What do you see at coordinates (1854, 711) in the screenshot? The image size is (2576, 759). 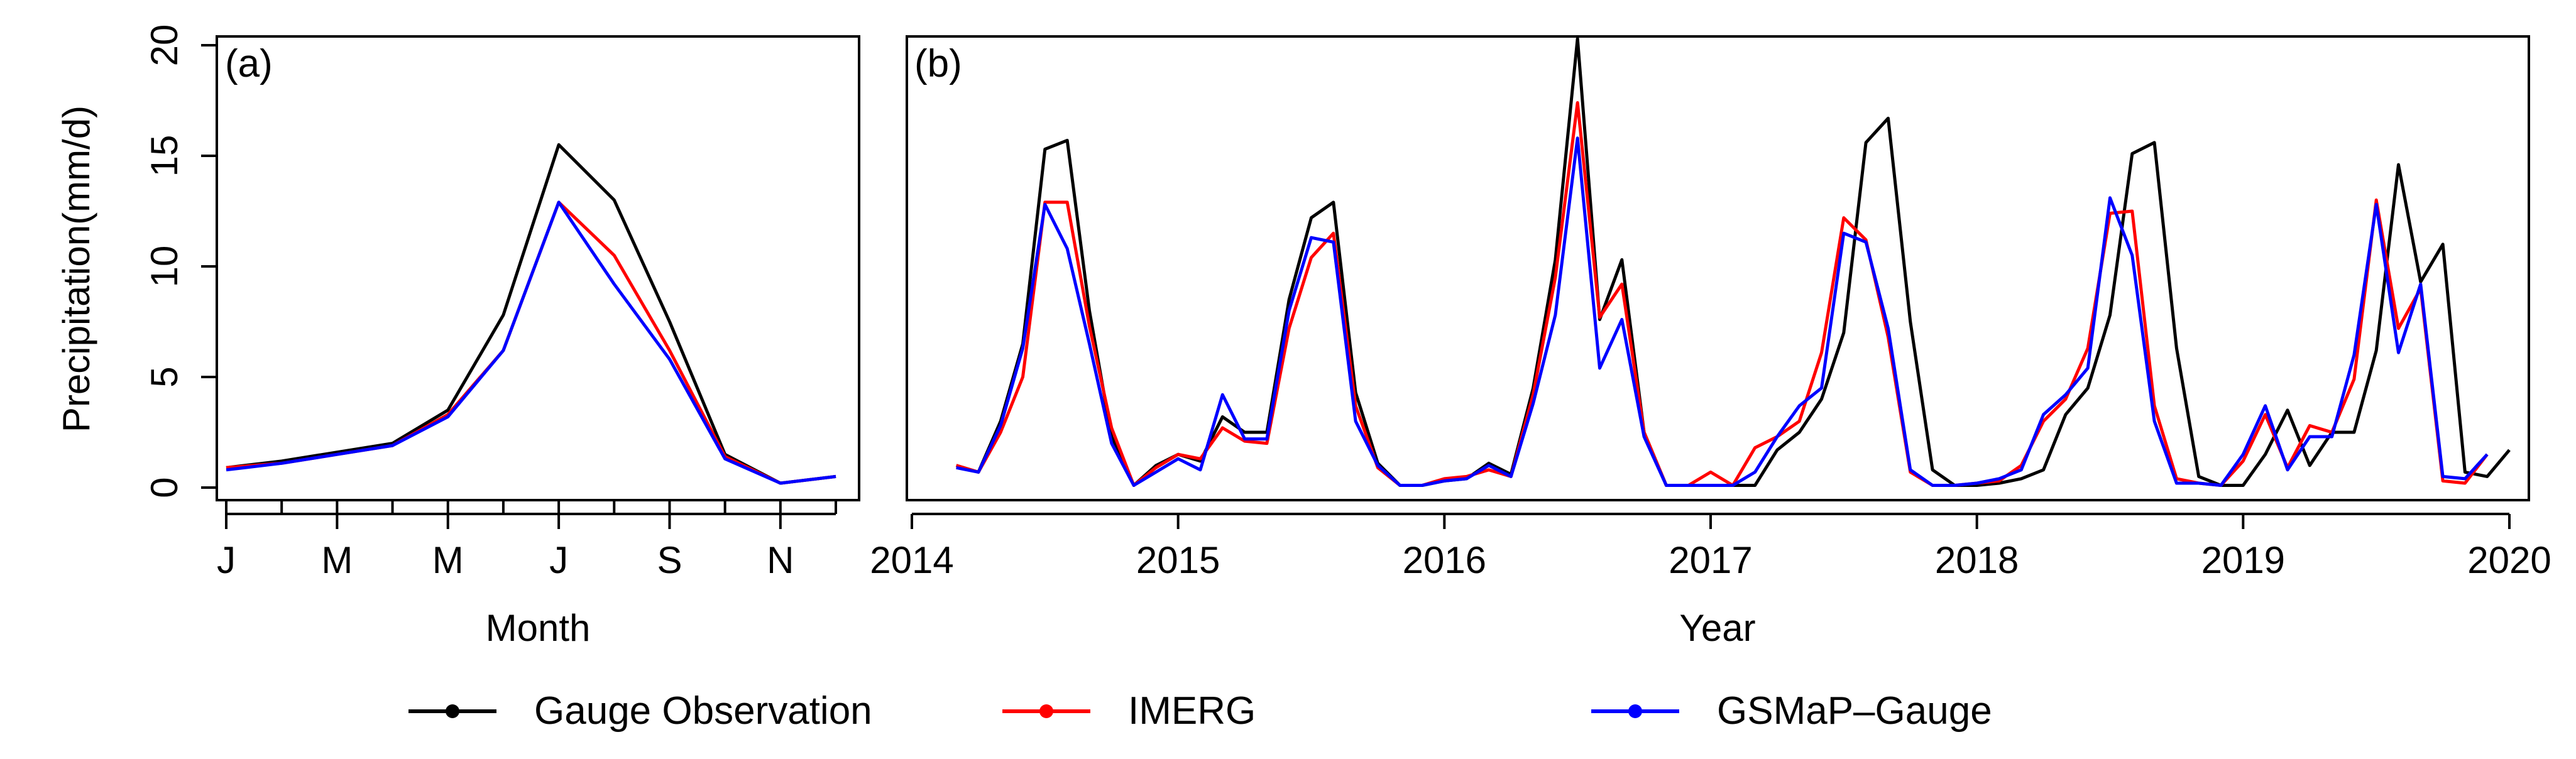 I see `legend-label-gsmap: GSMaP–Gauge` at bounding box center [1854, 711].